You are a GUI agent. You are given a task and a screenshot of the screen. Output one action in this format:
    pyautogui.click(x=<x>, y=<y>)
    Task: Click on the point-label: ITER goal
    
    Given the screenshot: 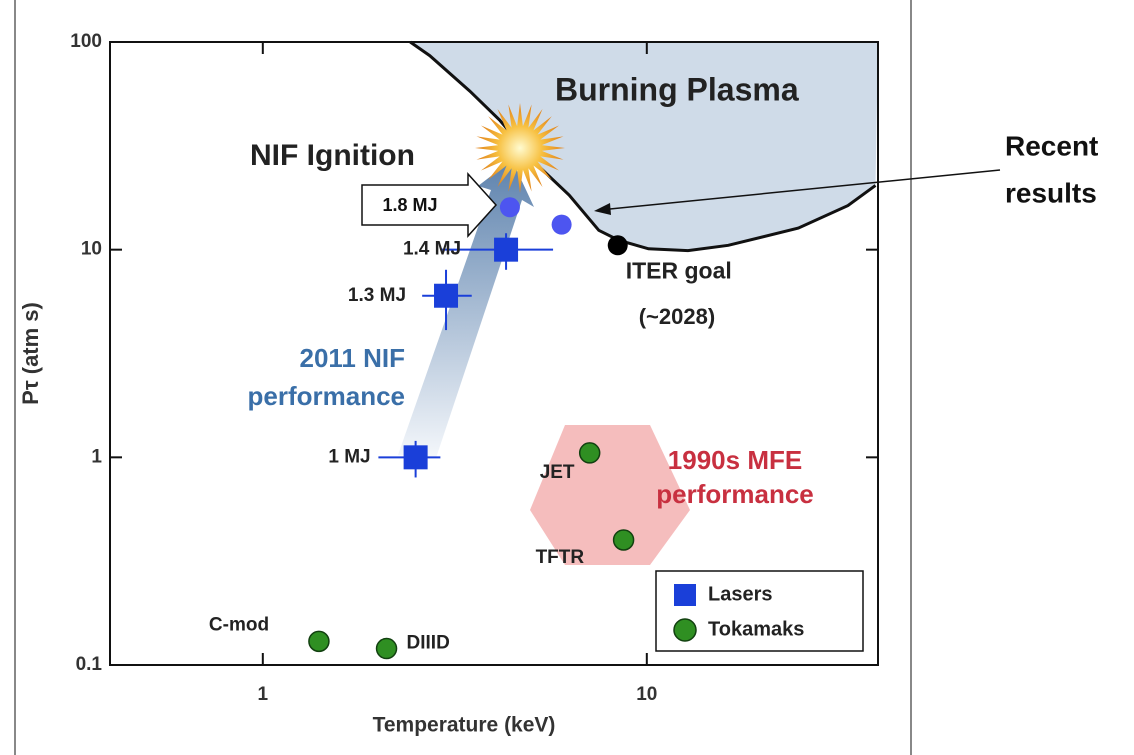 What is the action you would take?
    pyautogui.click(x=679, y=270)
    